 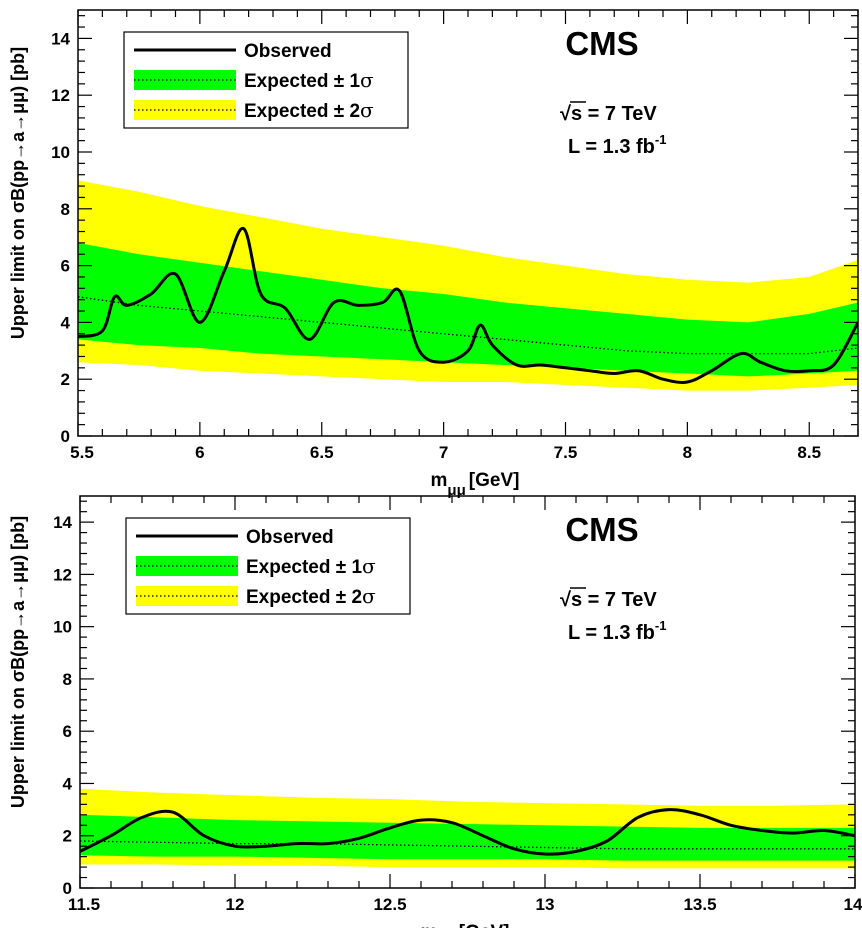 I want to click on x-tick-label: 12.5, so click(x=389, y=904).